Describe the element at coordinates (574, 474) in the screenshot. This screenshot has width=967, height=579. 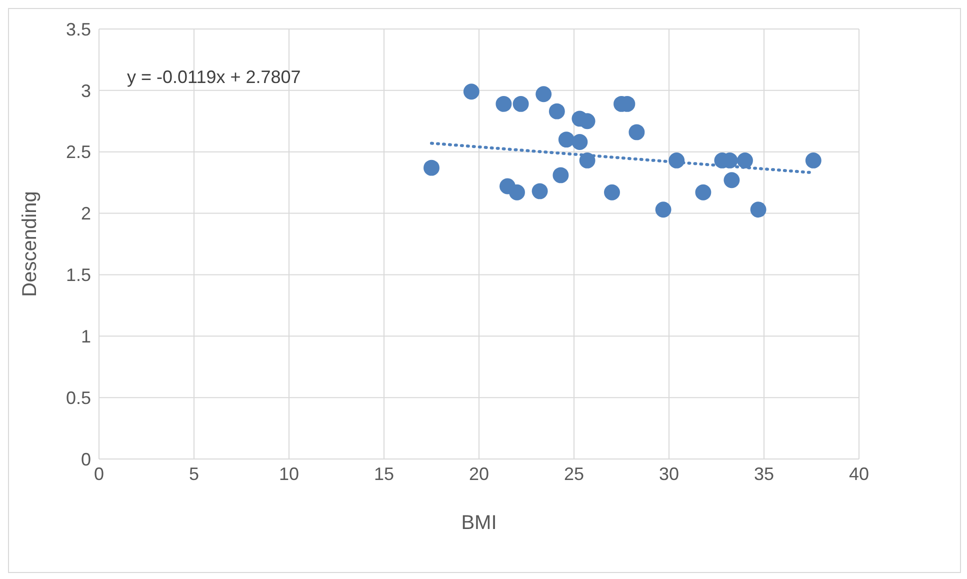
I see `x-tick-label: 25` at that location.